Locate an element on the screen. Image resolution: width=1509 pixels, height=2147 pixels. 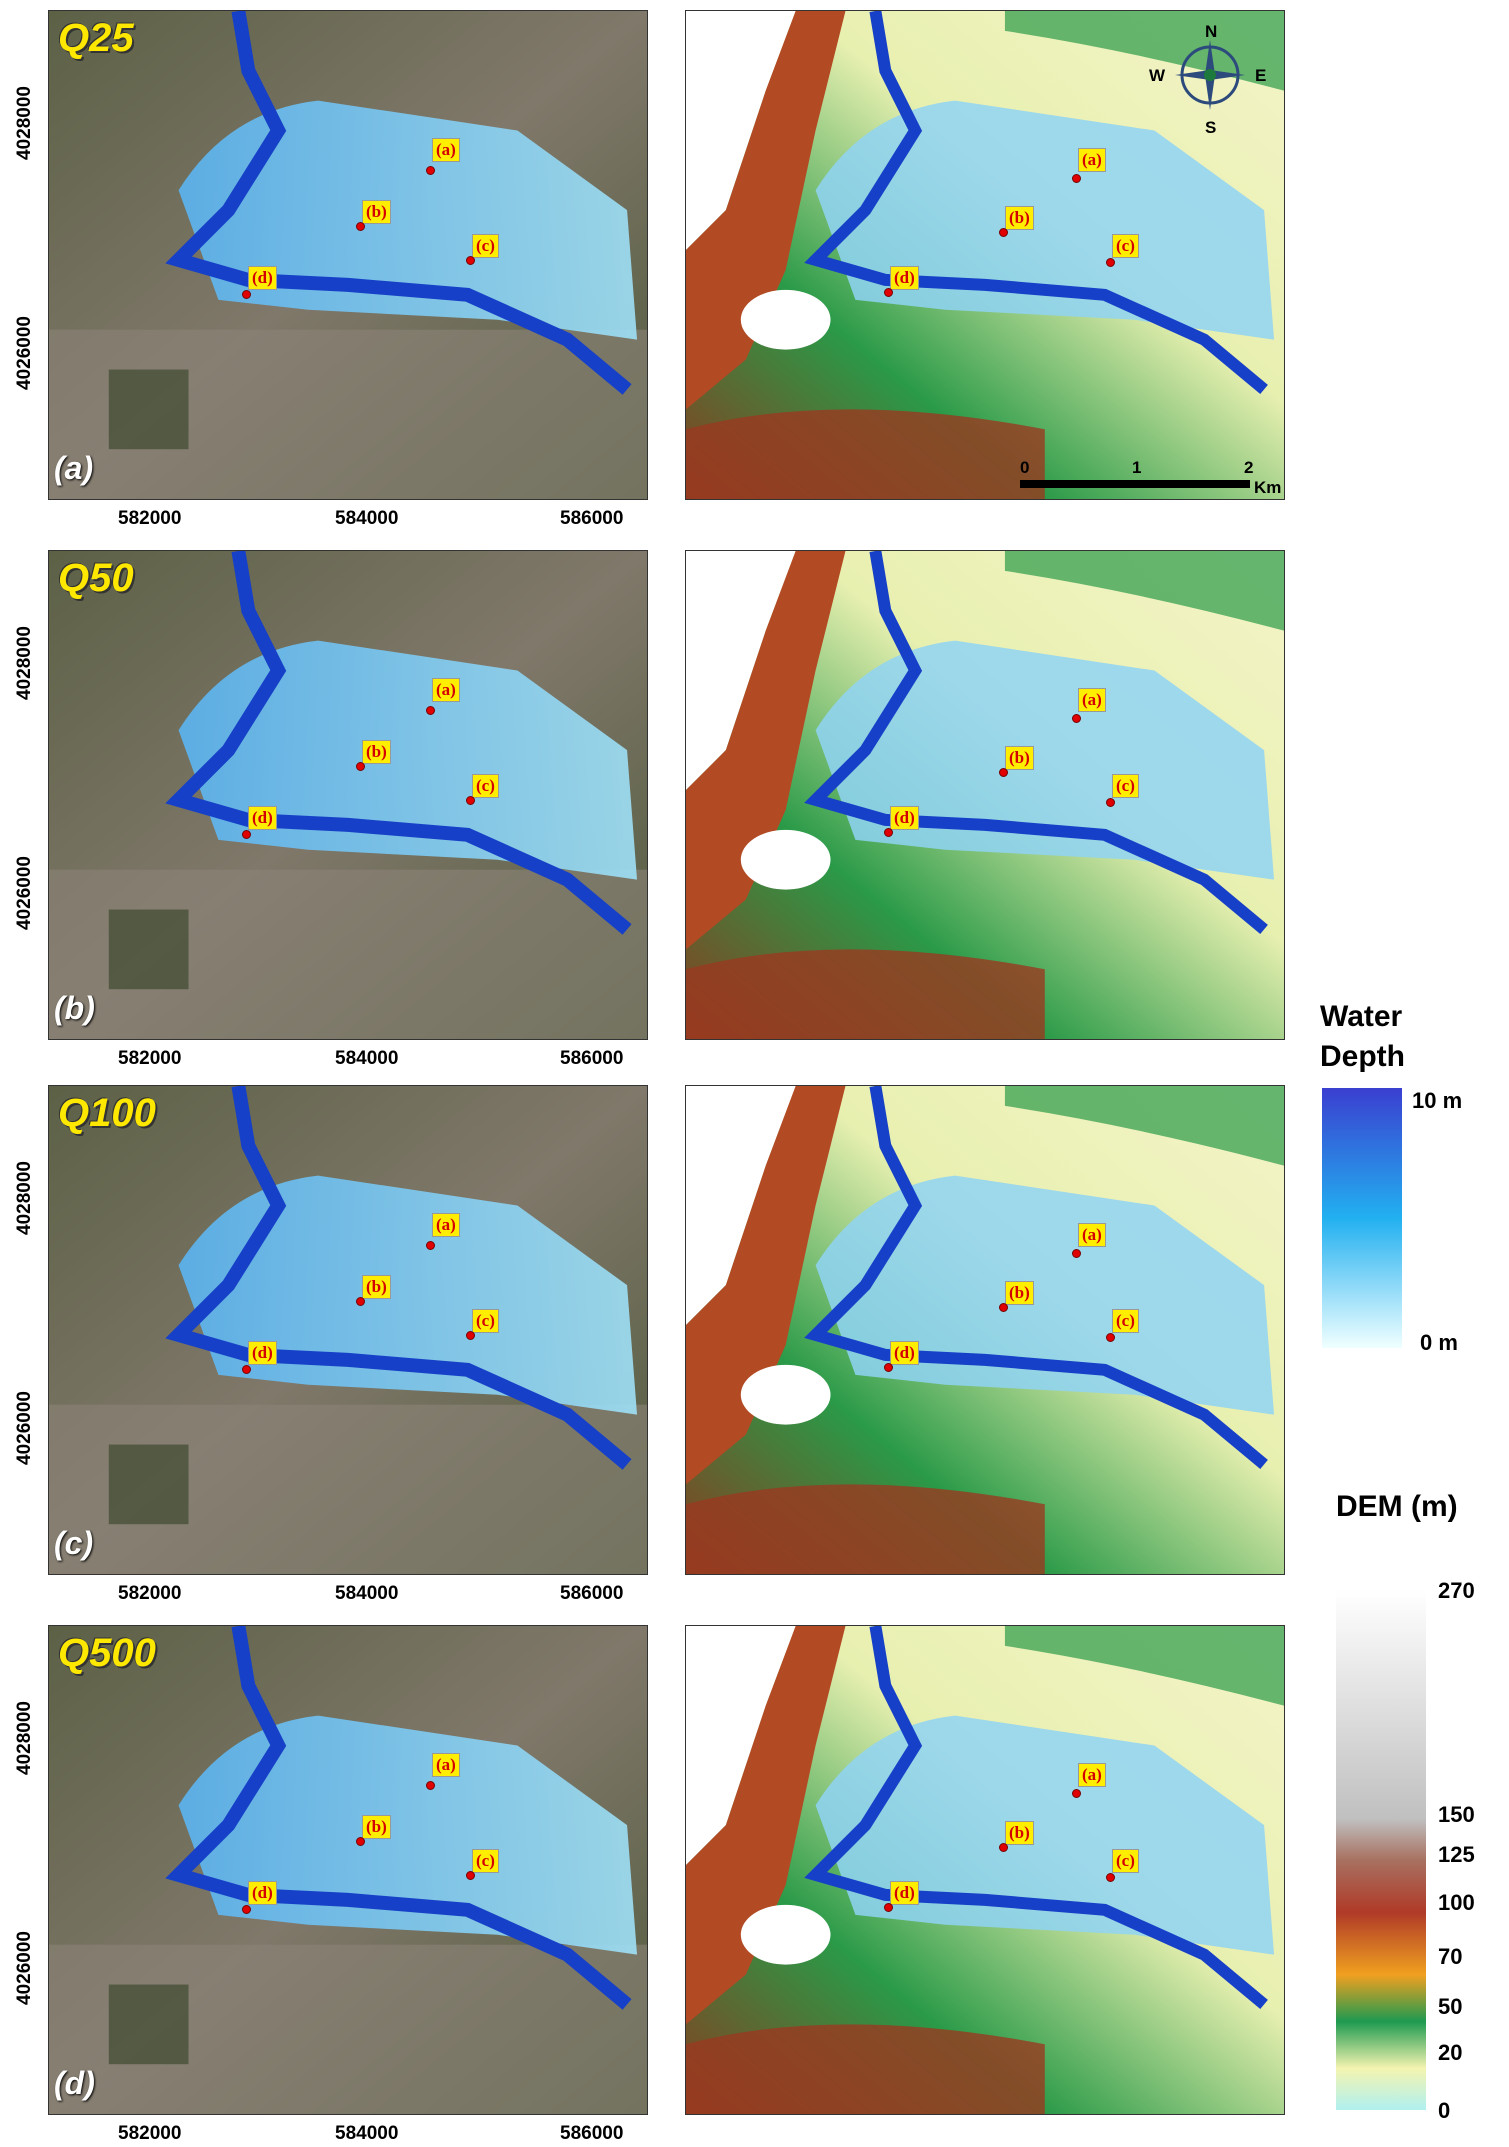
compass-w: W is located at coordinates (1157, 75).